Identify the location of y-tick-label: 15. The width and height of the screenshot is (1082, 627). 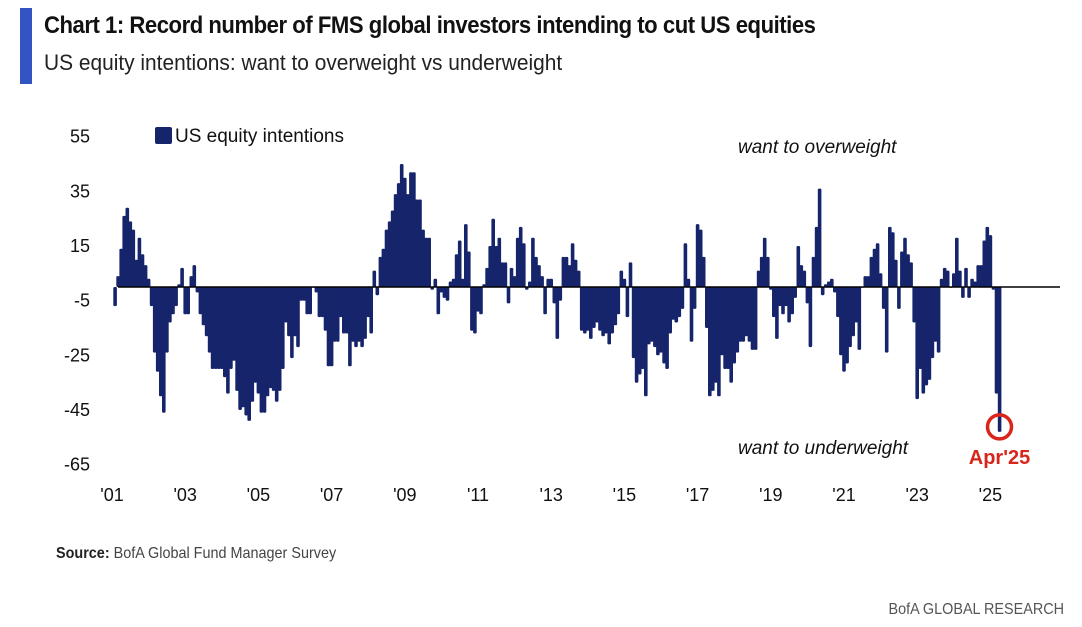
(80, 246).